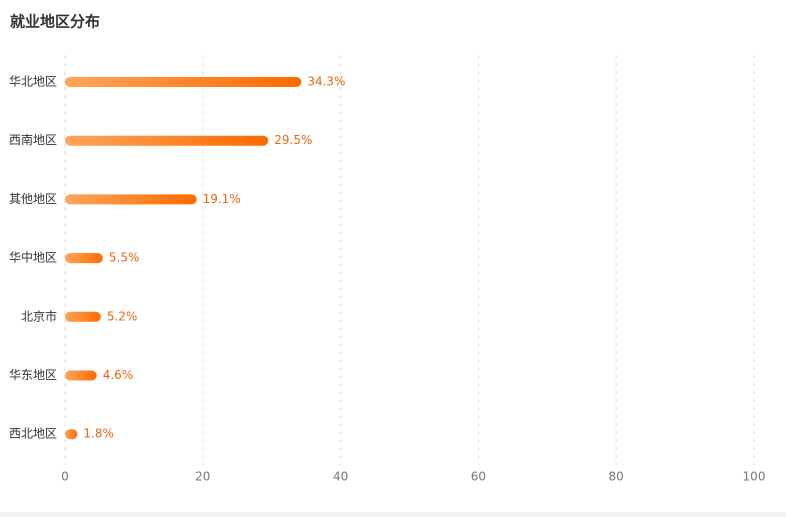  Describe the element at coordinates (293, 140) in the screenshot. I see `value-label: 29.5%` at that location.